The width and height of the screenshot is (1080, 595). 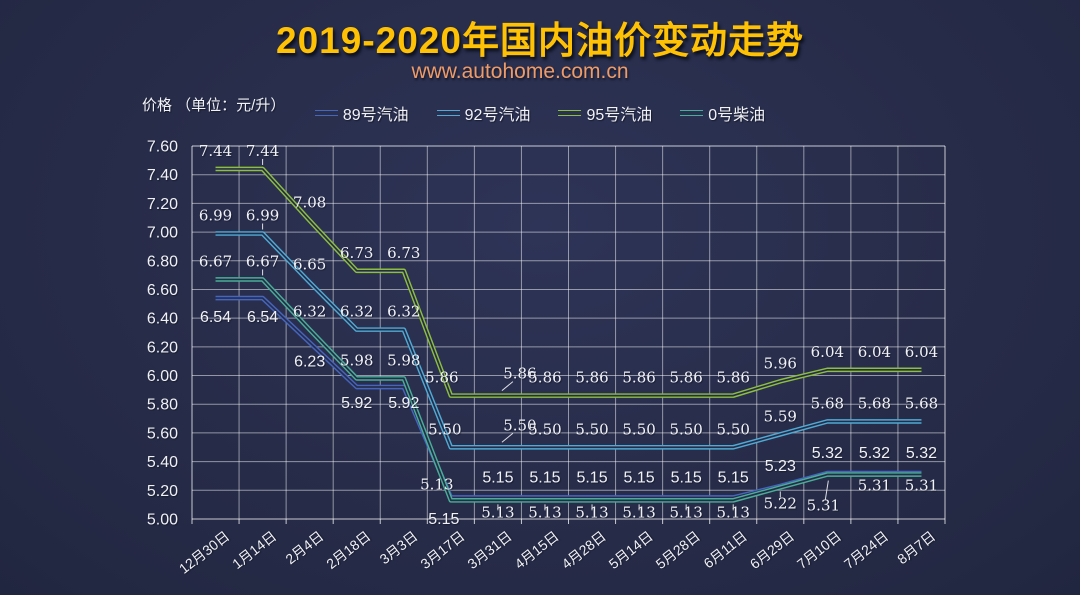 What do you see at coordinates (780, 466) in the screenshot?
I see `data-point-label: 5.23` at bounding box center [780, 466].